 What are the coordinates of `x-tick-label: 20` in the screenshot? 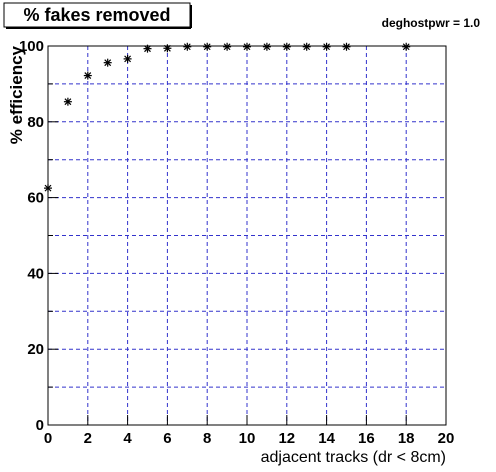 It's located at (446, 438).